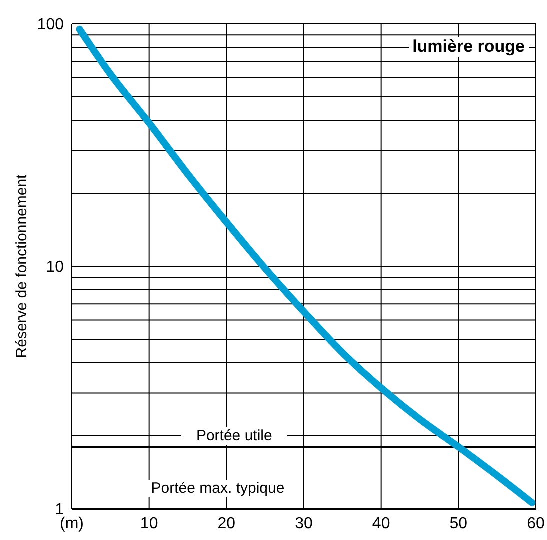  I want to click on x-tick-label: 30, so click(304, 523).